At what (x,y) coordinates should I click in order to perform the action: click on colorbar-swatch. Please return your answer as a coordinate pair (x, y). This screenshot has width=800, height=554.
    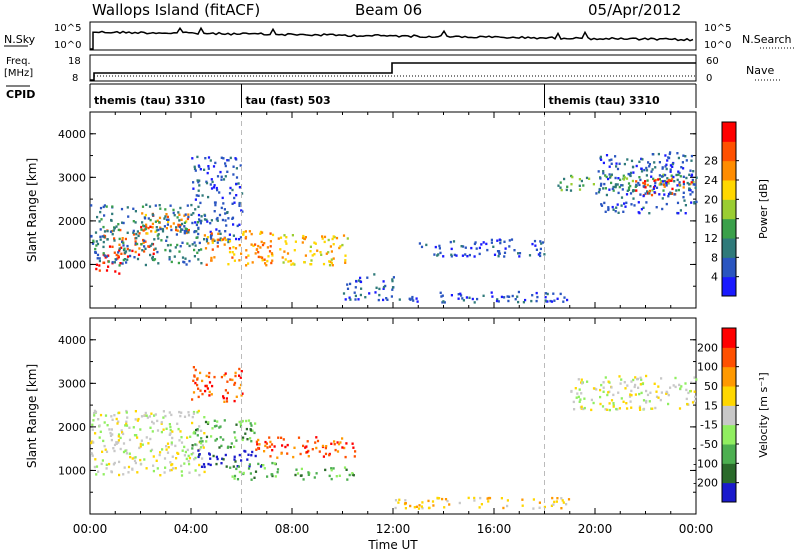
    Looking at the image, I should click on (729, 473).